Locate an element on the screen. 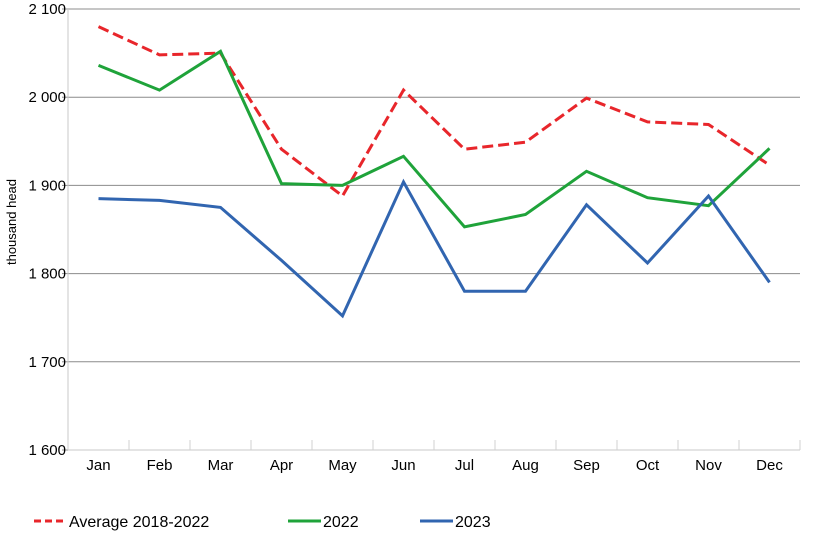  y-tick-label: 1 600 is located at coordinates (47, 450).